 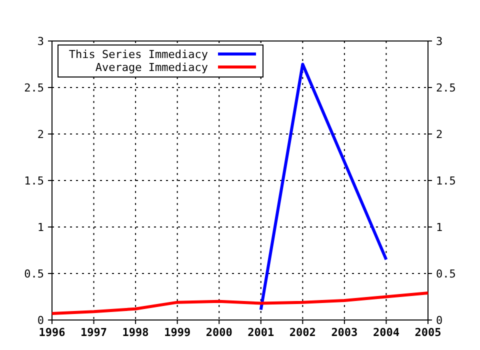 What do you see at coordinates (261, 332) in the screenshot?
I see `x-tick-label: 2001` at bounding box center [261, 332].